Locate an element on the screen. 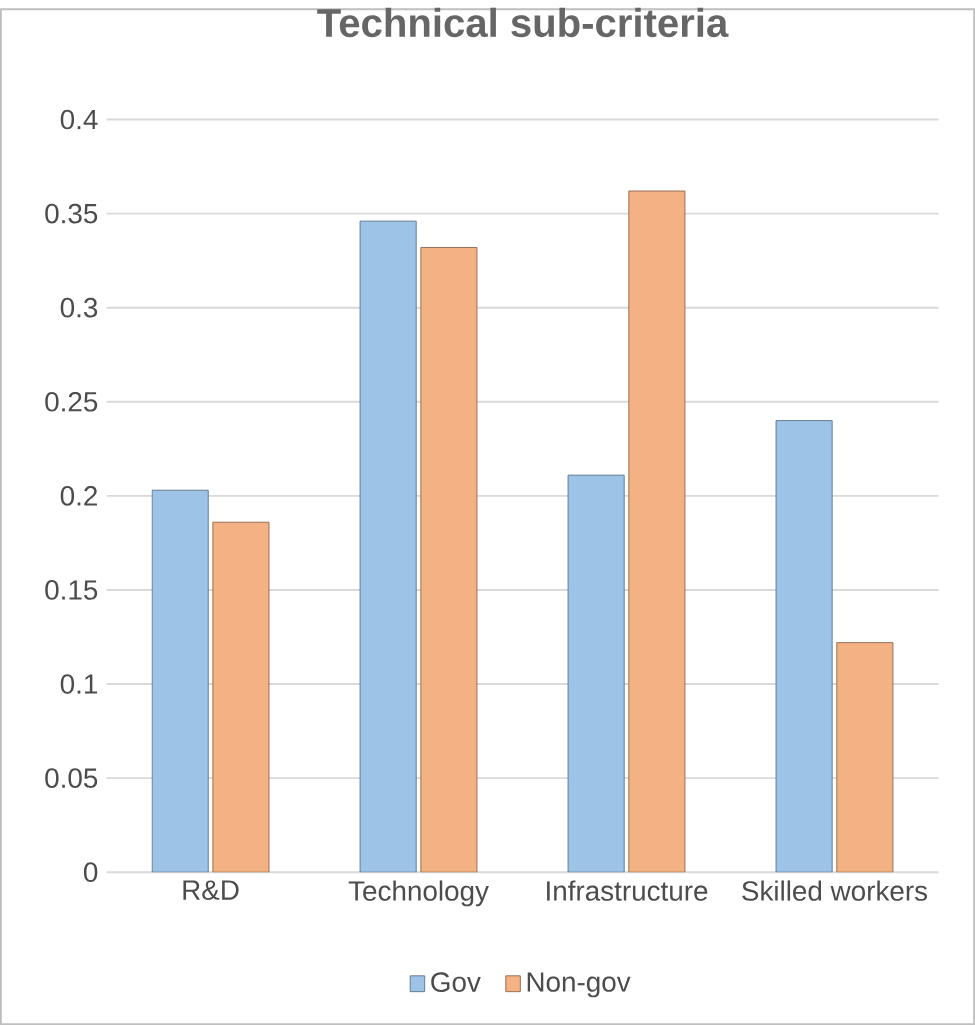 The height and width of the screenshot is (1025, 975). legend-label: Gov is located at coordinates (456, 982).